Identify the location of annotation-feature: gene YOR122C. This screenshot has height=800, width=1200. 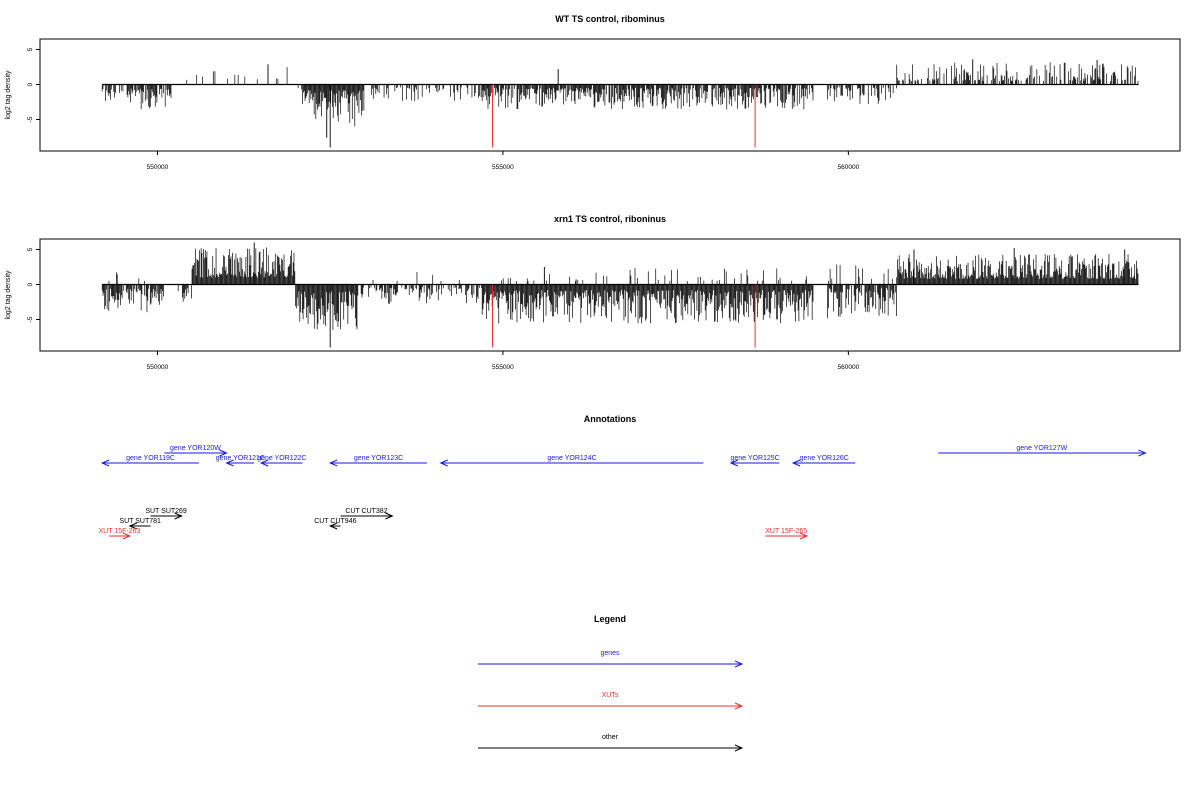
(281, 461).